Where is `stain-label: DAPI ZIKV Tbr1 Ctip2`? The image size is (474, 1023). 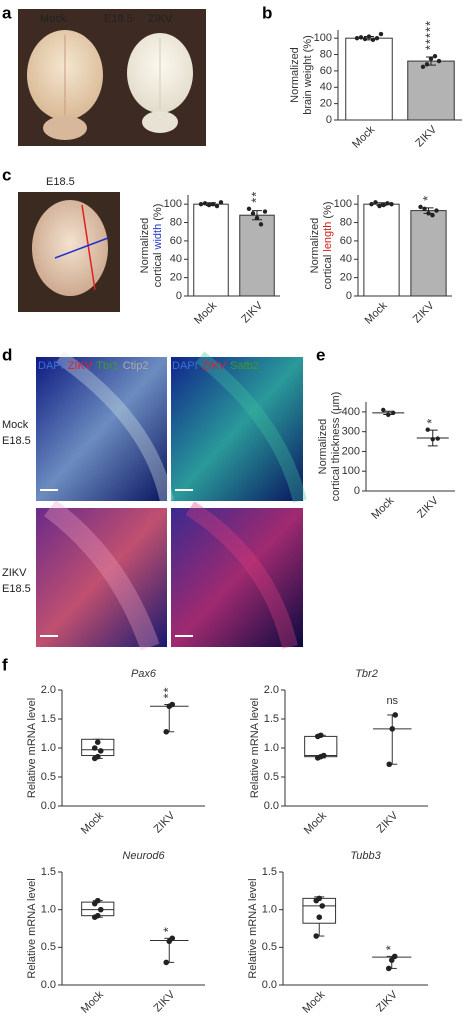
stain-label: DAPI ZIKV Tbr1 Ctip2 is located at coordinates (93, 366).